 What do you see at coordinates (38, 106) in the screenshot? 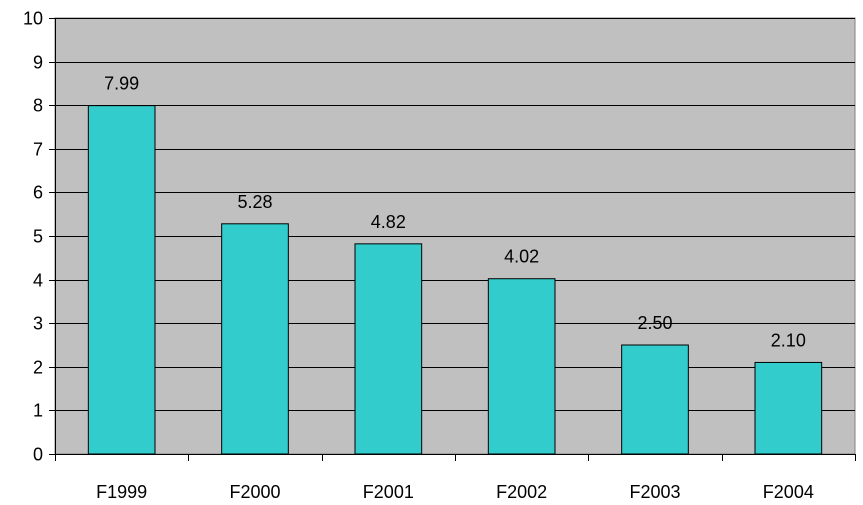
I see `y-tick-label: 8` at bounding box center [38, 106].